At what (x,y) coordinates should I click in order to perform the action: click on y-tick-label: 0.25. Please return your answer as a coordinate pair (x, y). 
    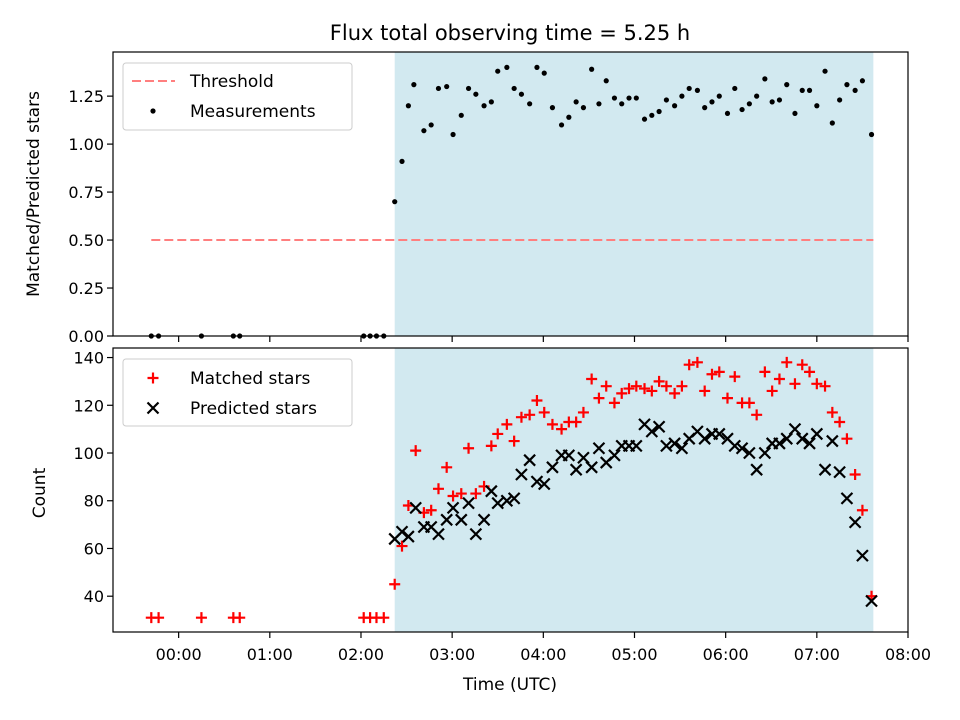
    Looking at the image, I should click on (86, 288).